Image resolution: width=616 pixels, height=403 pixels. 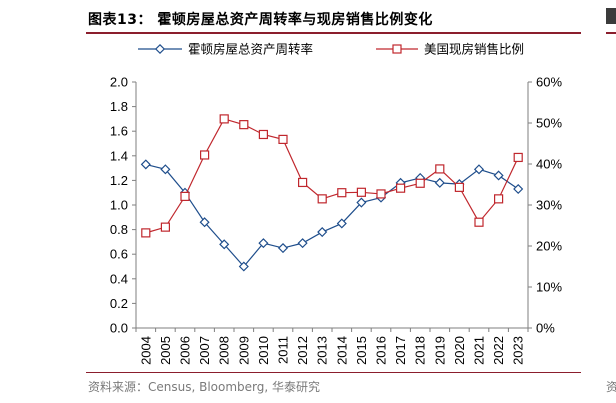 I want to click on y-left-tick-label: 0.0, so click(x=119, y=328).